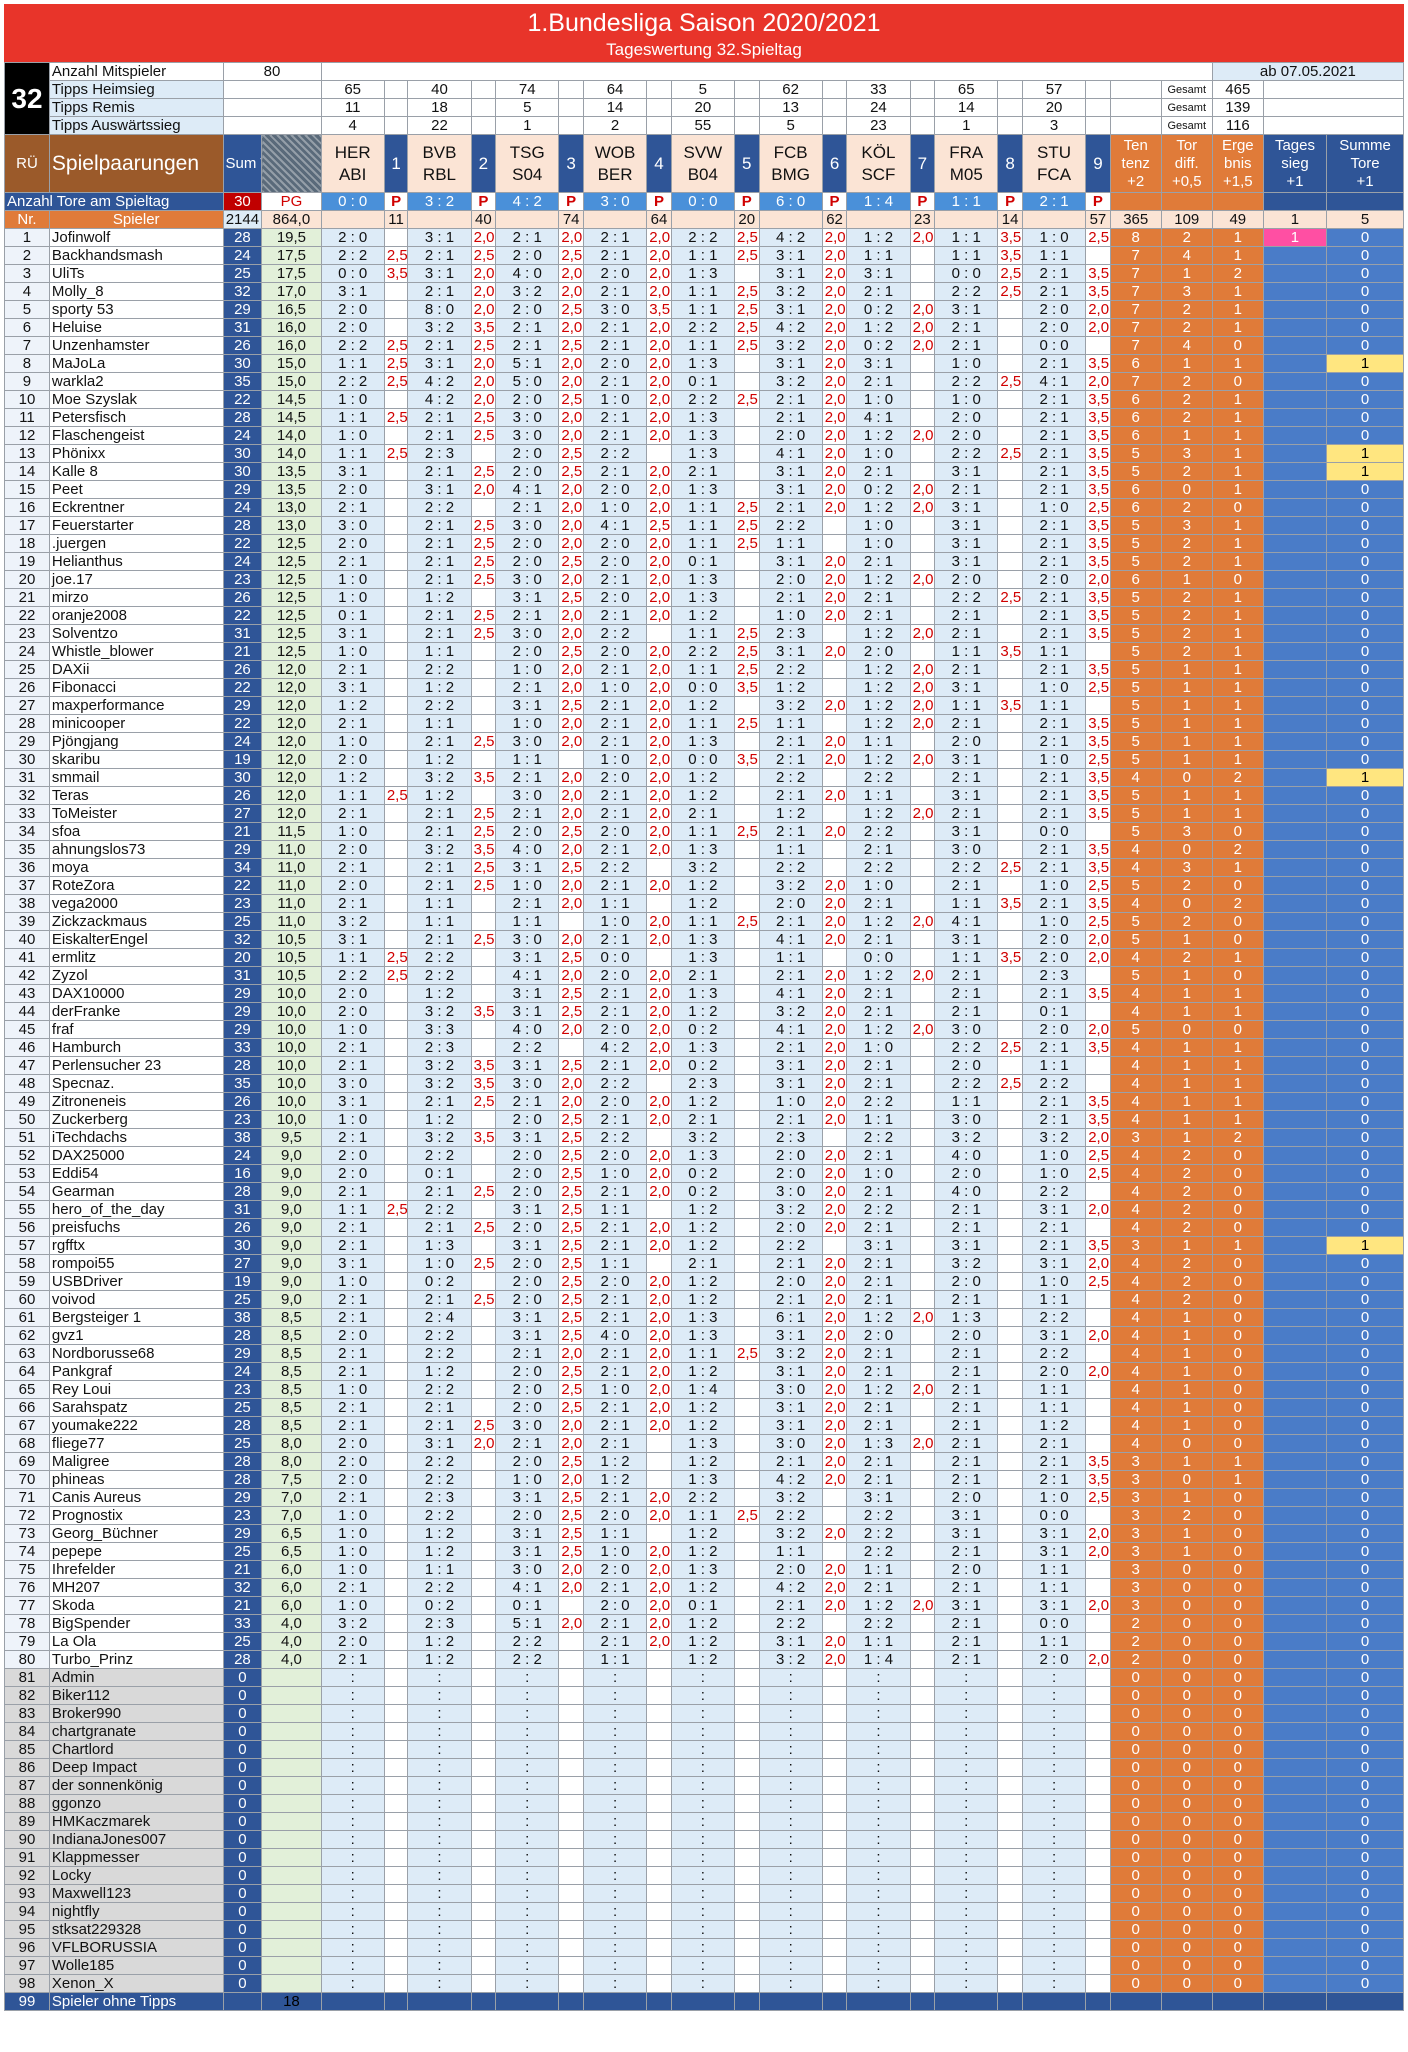  I want to click on tip-count-heim: 40, so click(439, 89).